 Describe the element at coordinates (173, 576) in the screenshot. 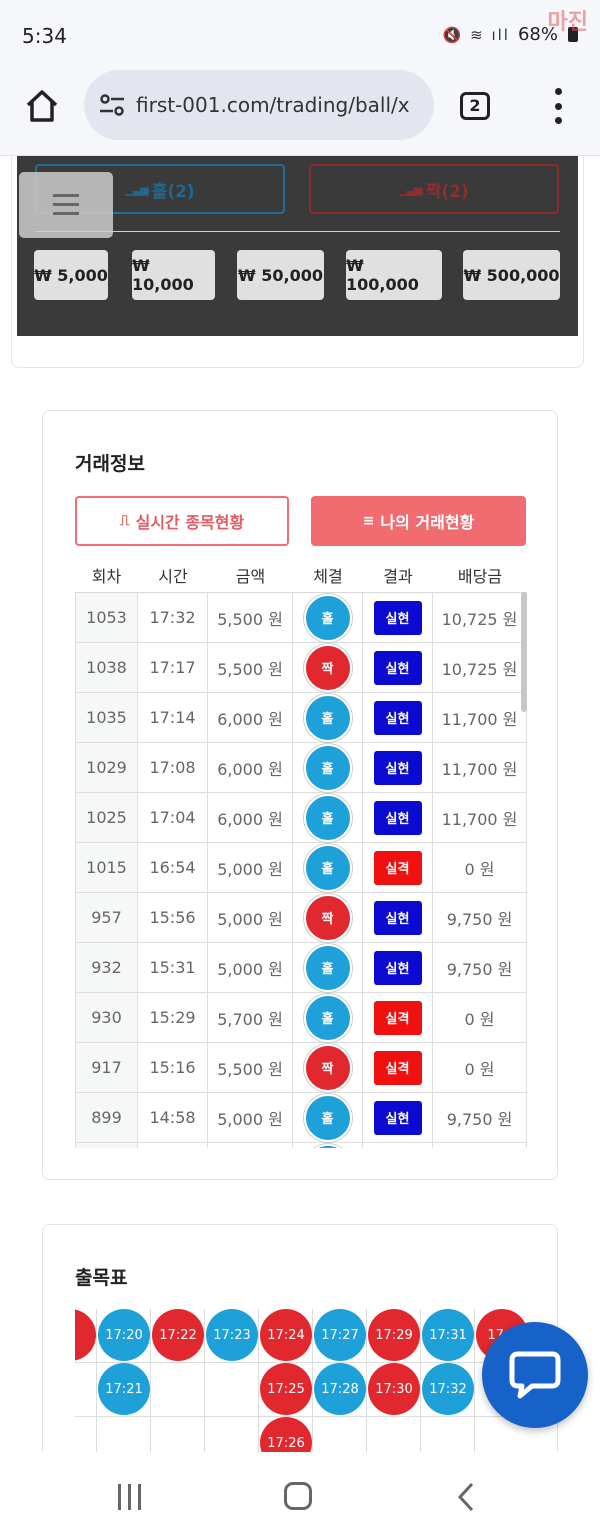

I see `header-time: 시간` at that location.